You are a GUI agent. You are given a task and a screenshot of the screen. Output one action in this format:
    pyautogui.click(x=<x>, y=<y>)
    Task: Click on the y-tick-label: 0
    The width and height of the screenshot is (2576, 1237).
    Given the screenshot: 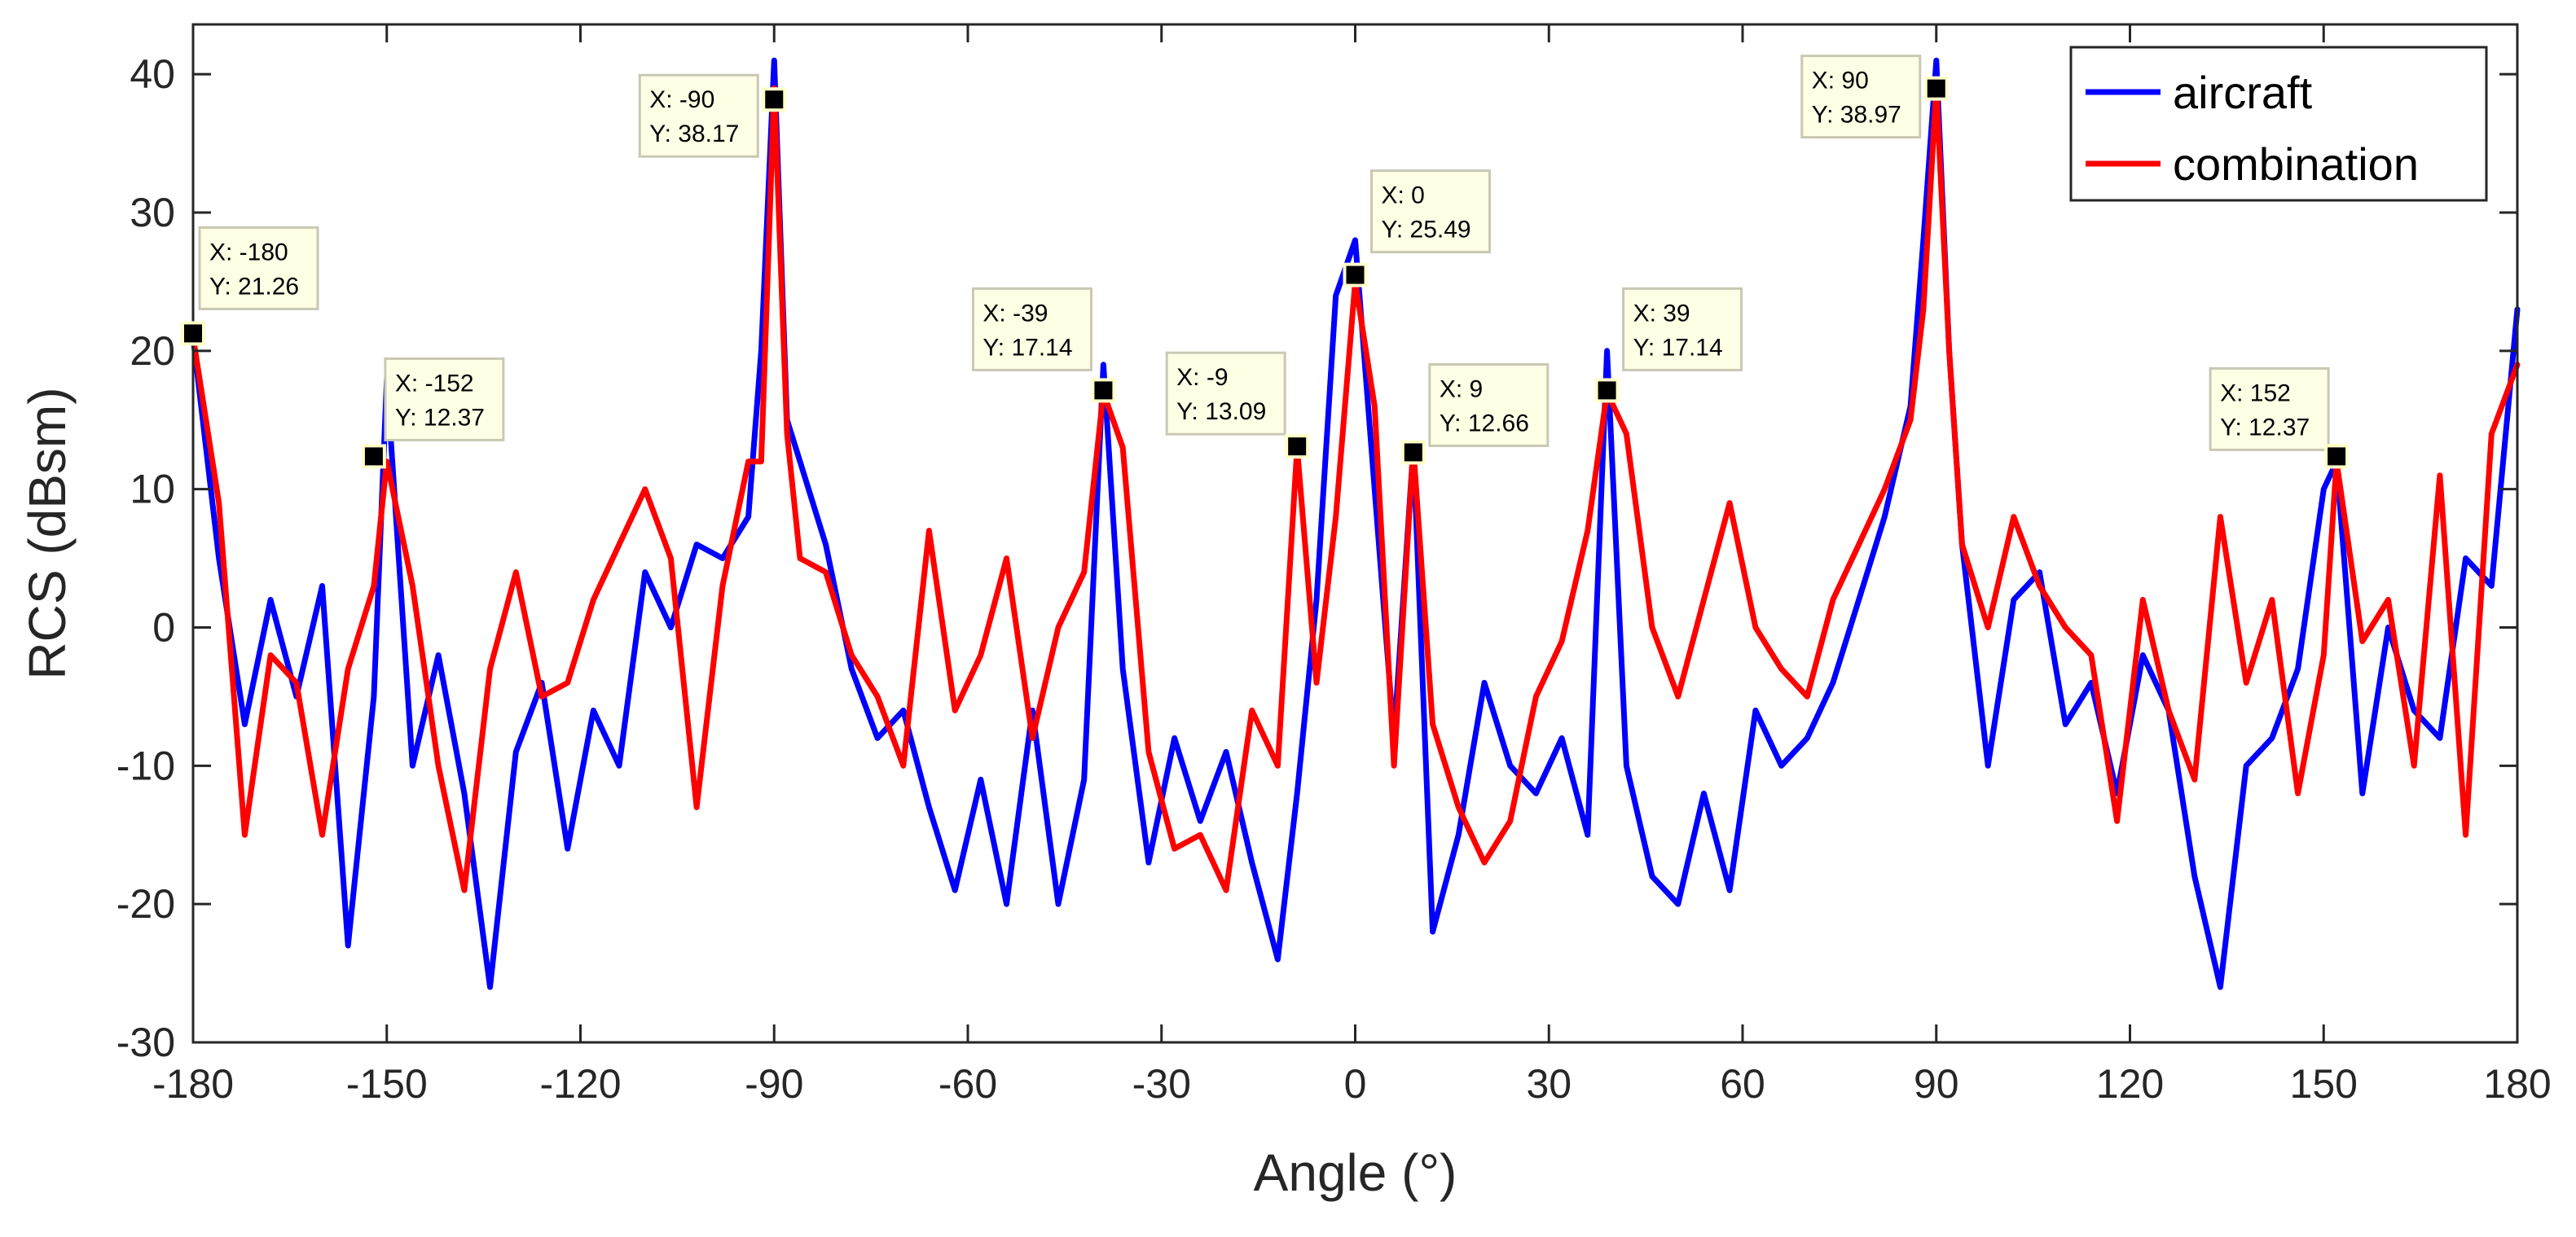 What is the action you would take?
    pyautogui.click(x=163, y=627)
    